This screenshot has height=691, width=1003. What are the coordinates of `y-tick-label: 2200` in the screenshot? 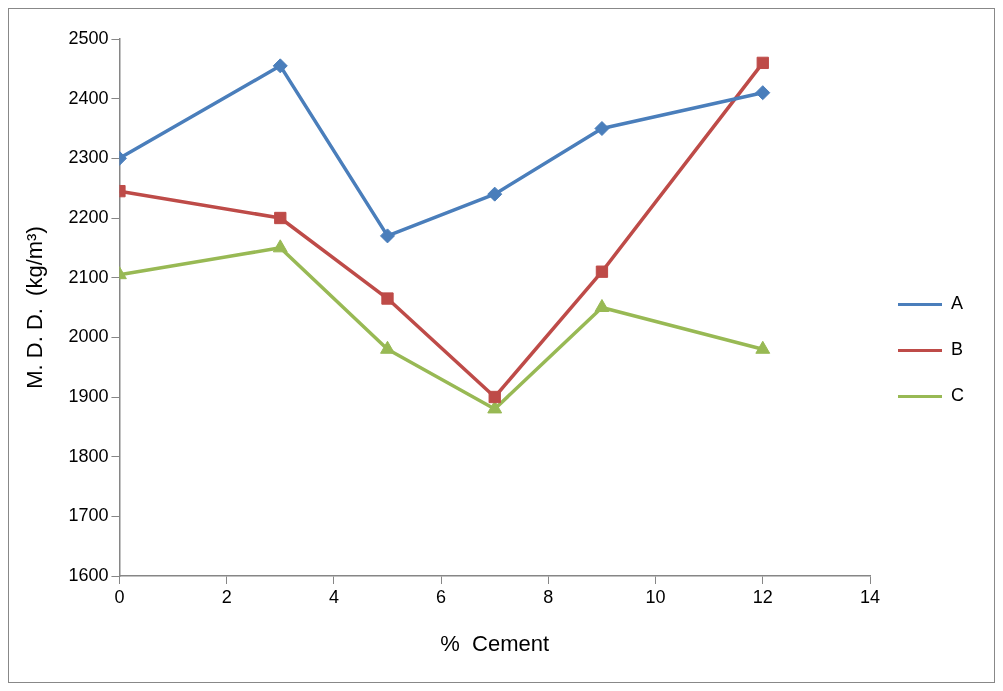 It's located at (88, 216).